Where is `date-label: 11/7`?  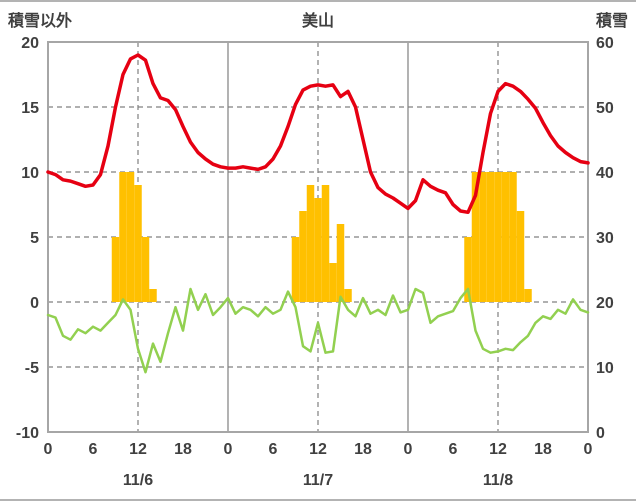 date-label: 11/7 is located at coordinates (318, 480).